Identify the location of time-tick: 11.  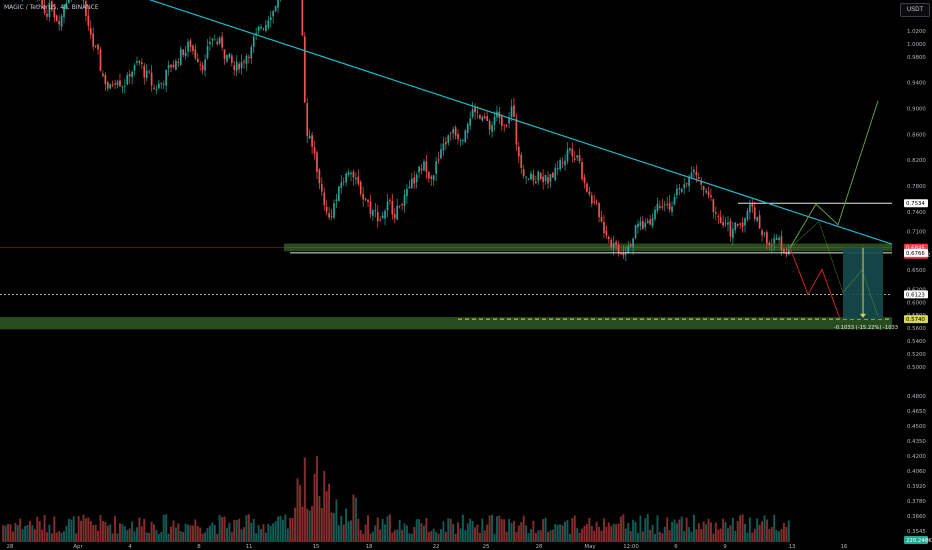
(249, 547).